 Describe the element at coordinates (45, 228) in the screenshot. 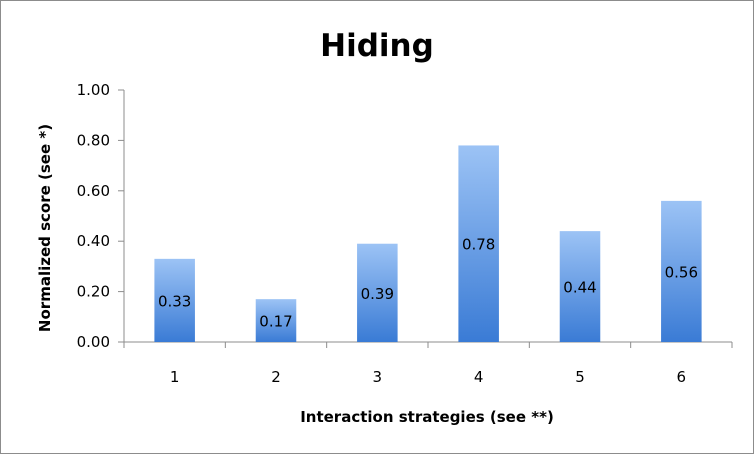

I see `y-axis-label: Normalized score (see *)` at that location.